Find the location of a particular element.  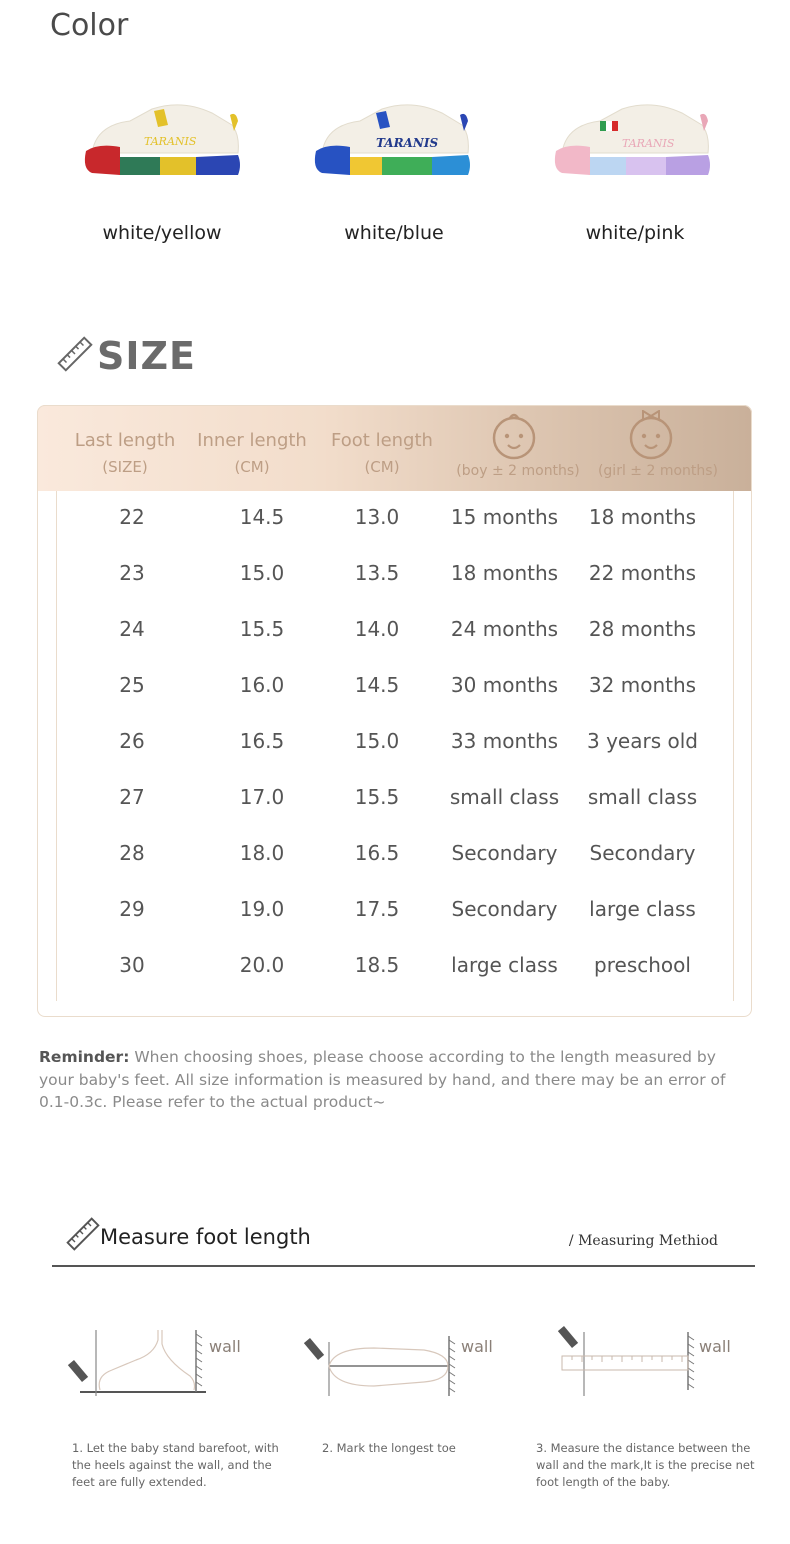

cell-inner-length: 17.0 is located at coordinates (262, 797).